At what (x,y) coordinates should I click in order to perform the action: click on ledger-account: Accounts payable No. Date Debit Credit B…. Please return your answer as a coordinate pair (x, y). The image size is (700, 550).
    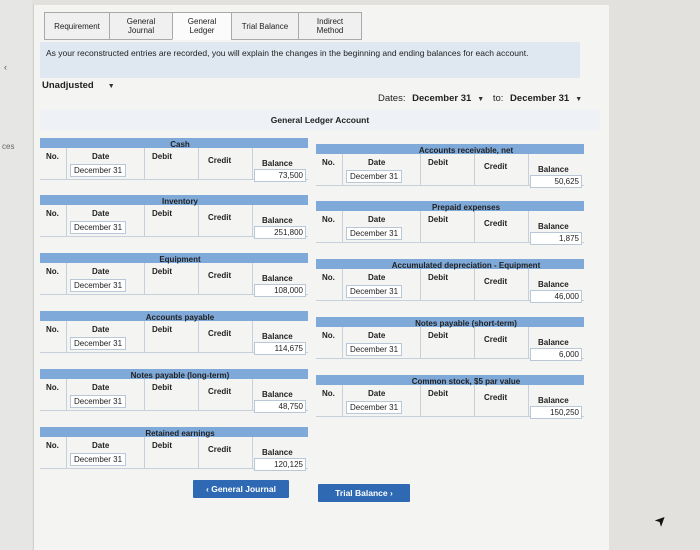
    Looking at the image, I should click on (174, 333).